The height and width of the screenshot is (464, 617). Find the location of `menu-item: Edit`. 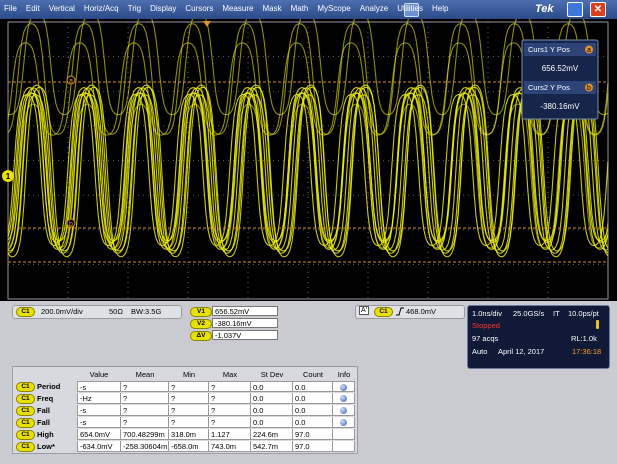

menu-item: Edit is located at coordinates (32, 8).